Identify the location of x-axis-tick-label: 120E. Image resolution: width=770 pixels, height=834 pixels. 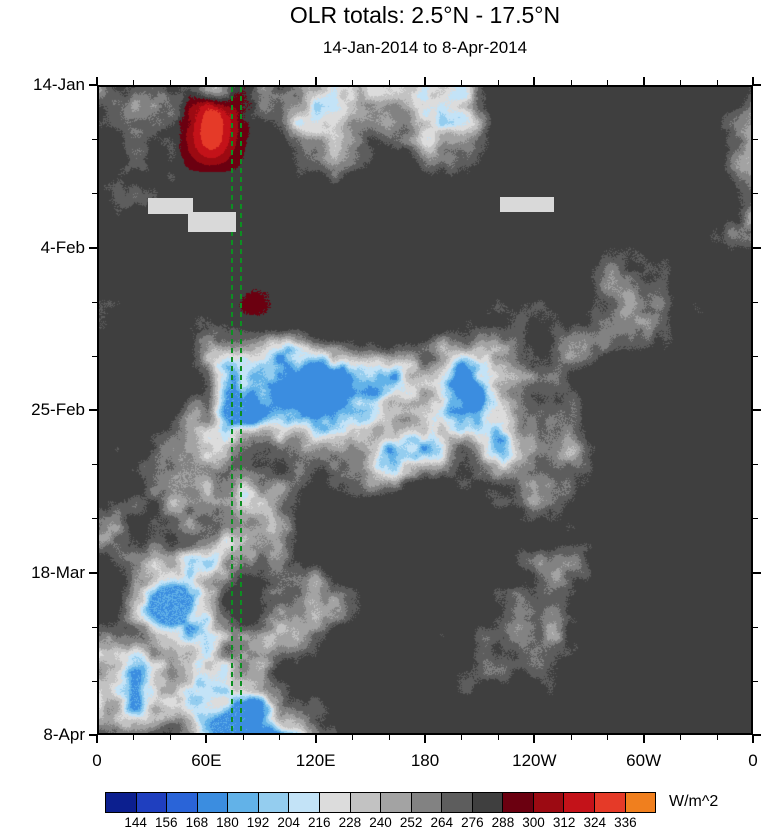
(315, 760).